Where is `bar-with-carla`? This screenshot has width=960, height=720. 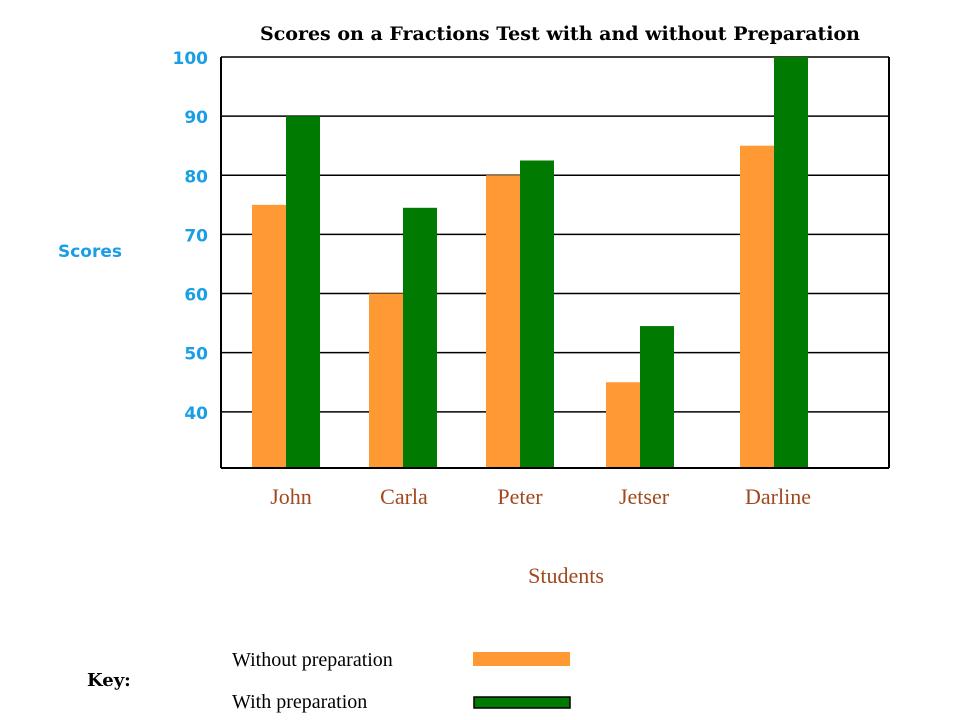
bar-with-carla is located at coordinates (420, 337).